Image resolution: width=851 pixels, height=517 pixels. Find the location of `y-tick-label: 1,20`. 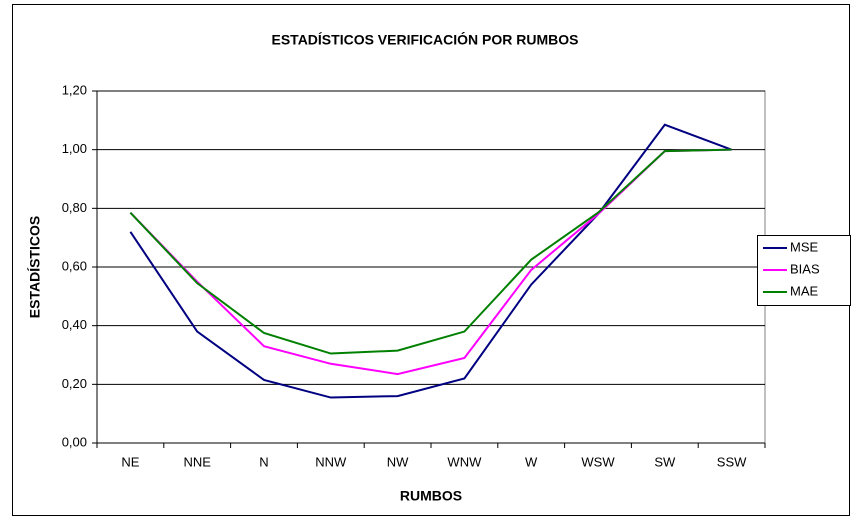

y-tick-label: 1,20 is located at coordinates (74, 89).